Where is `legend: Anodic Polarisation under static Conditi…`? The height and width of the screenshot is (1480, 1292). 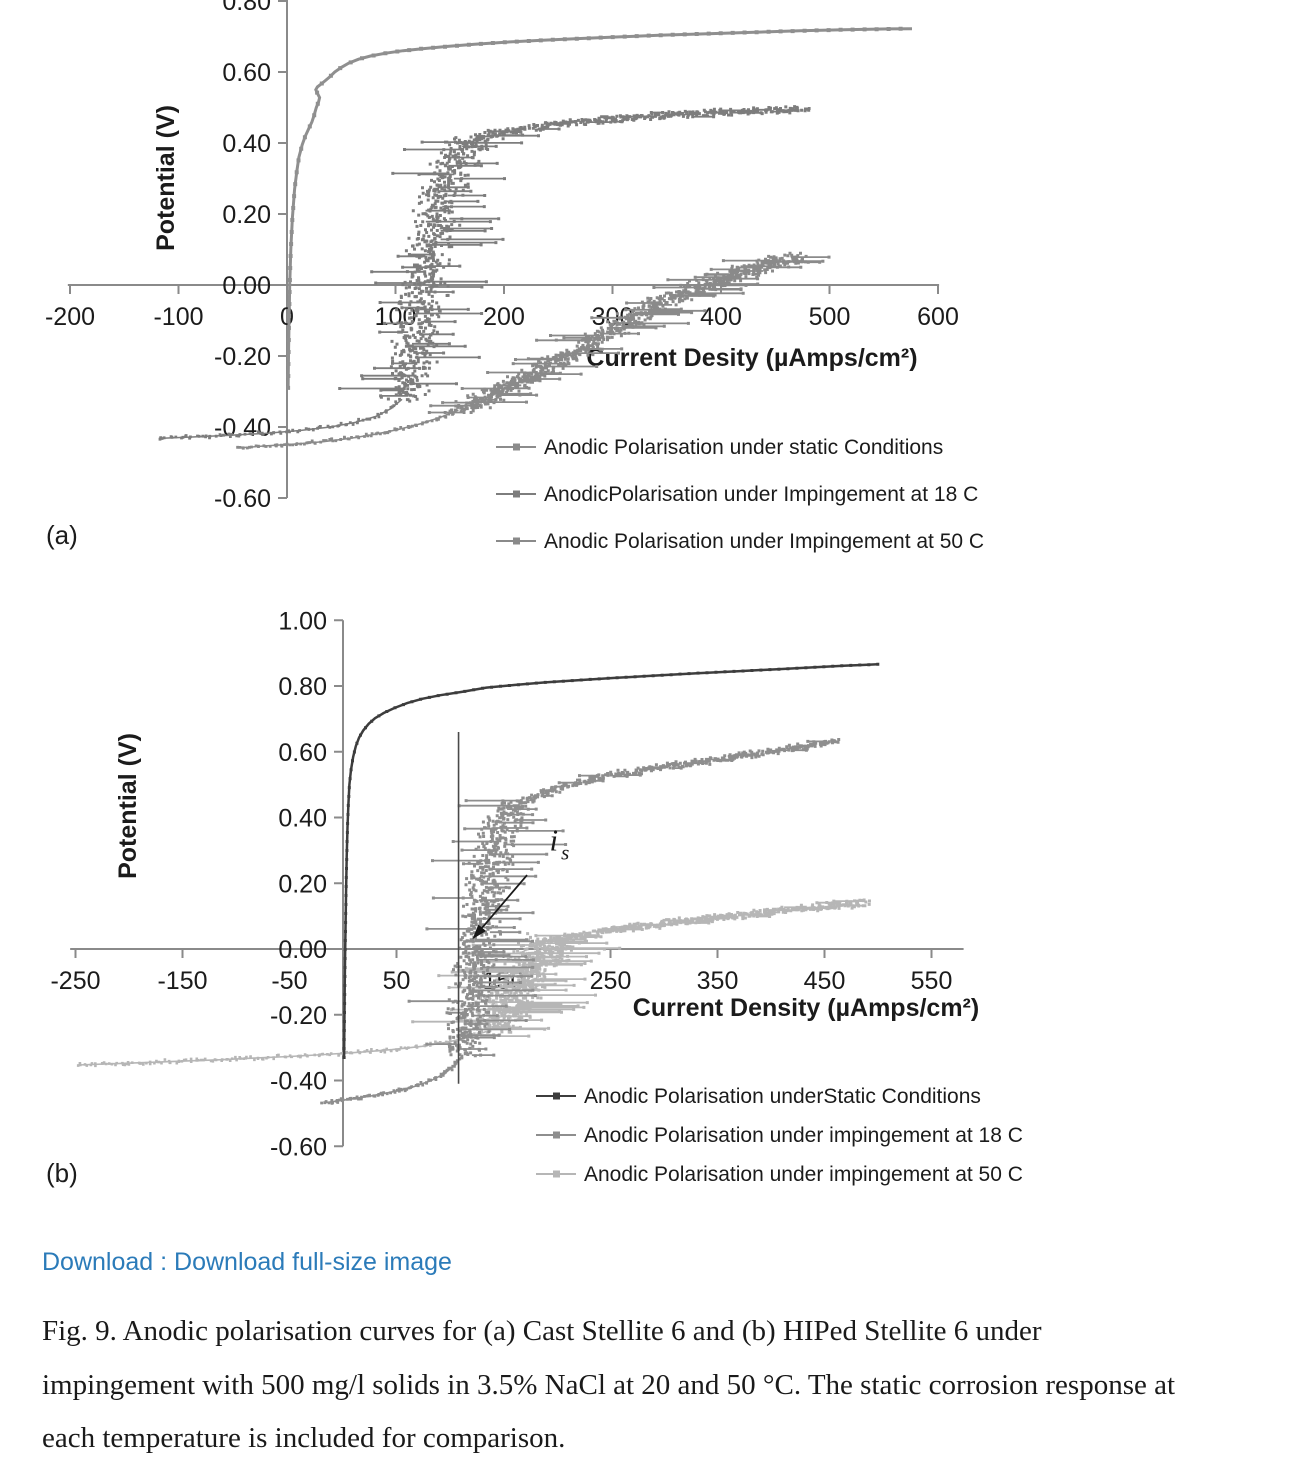
legend: Anodic Polarisation under static Conditi… is located at coordinates (740, 494).